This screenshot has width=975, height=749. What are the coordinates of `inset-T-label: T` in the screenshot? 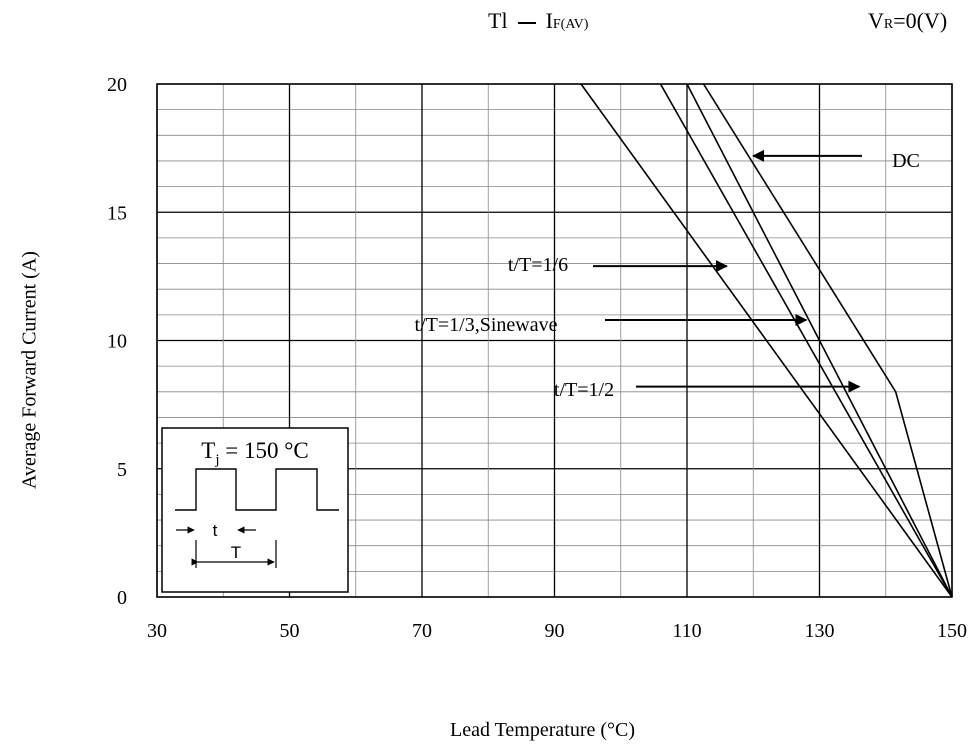 It's located at (236, 552).